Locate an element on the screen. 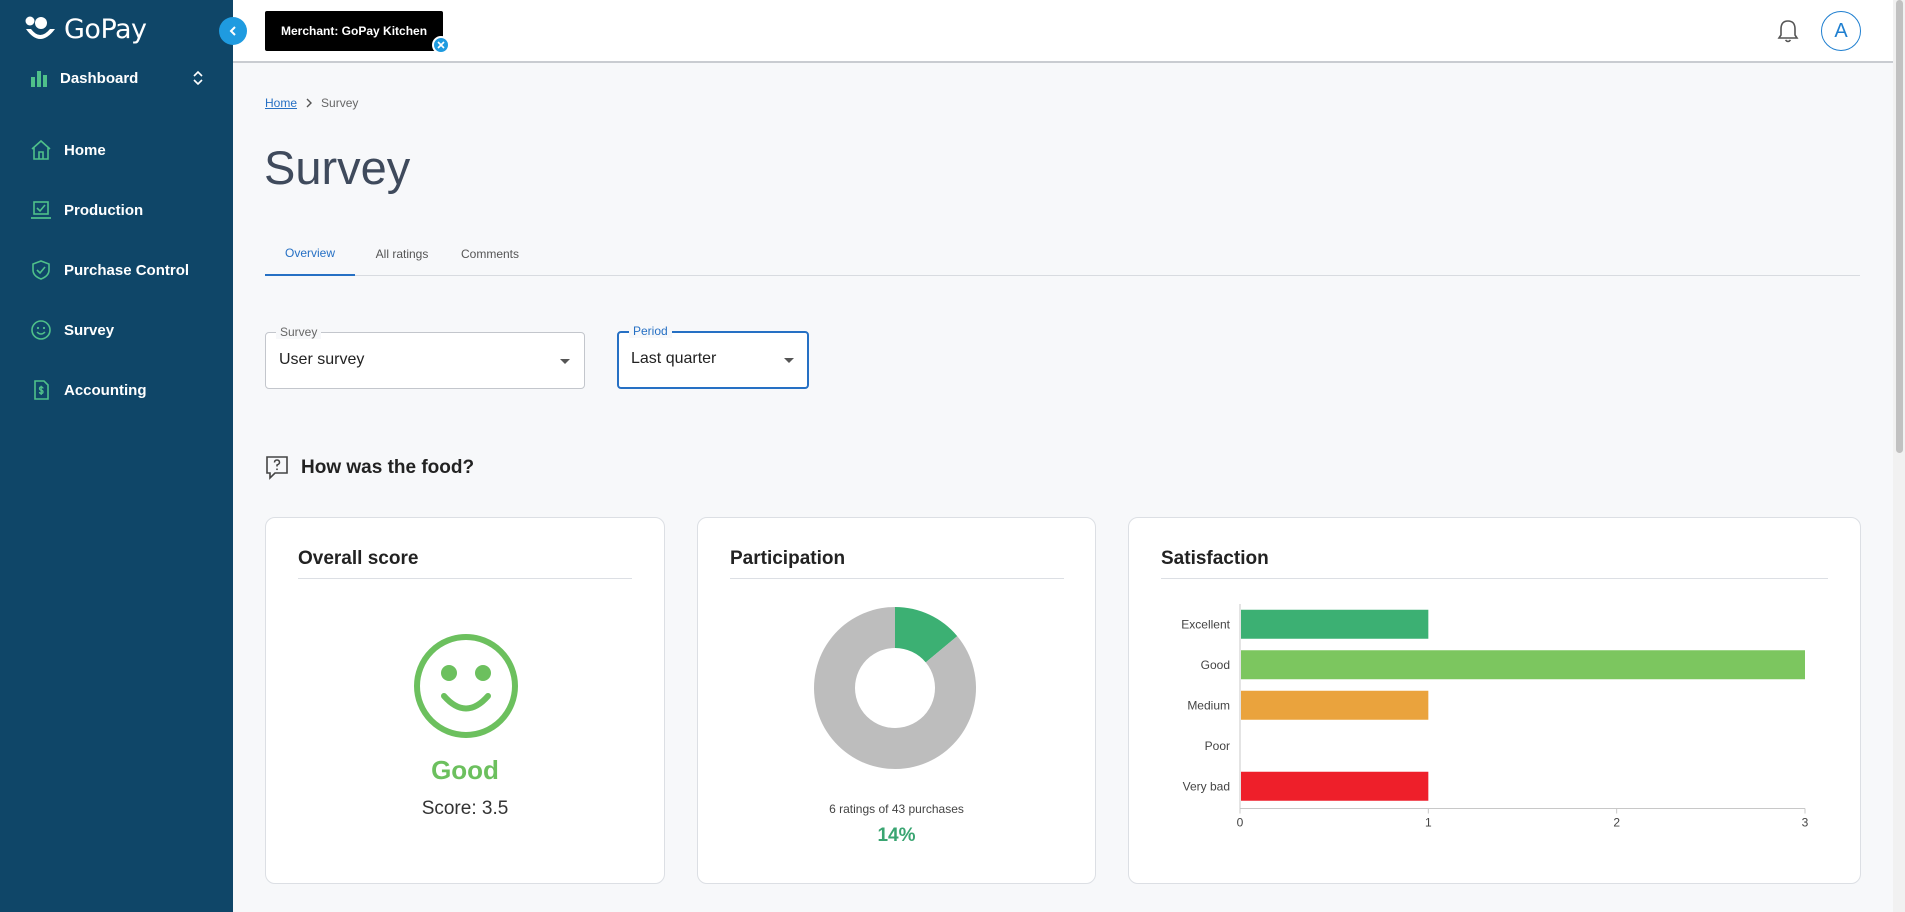 Image resolution: width=1905 pixels, height=912 pixels. score-rating: Good is located at coordinates (465, 770).